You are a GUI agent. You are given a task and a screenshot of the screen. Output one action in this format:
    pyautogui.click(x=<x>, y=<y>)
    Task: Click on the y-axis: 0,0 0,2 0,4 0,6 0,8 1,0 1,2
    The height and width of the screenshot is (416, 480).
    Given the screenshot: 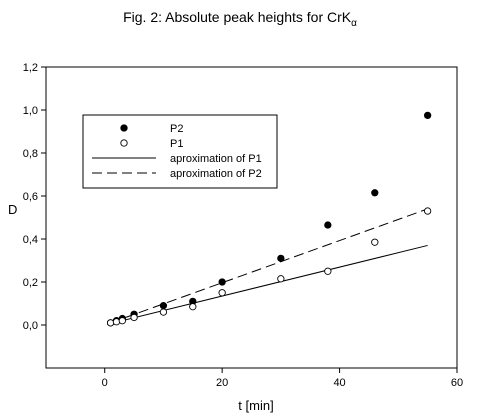 What is the action you would take?
    pyautogui.click(x=34, y=197)
    